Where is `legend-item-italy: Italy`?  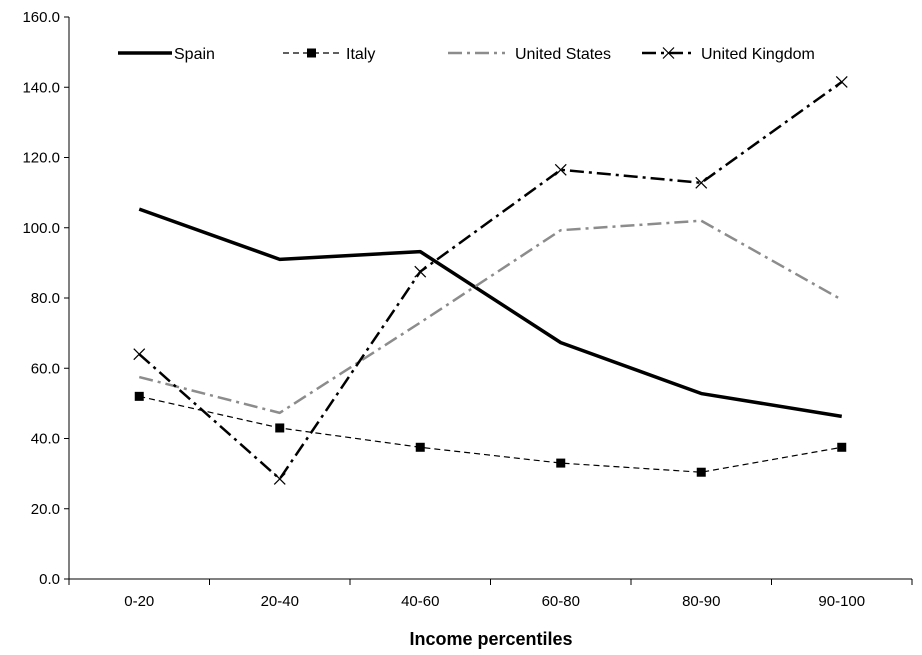
legend-item-italy: Italy is located at coordinates (329, 54).